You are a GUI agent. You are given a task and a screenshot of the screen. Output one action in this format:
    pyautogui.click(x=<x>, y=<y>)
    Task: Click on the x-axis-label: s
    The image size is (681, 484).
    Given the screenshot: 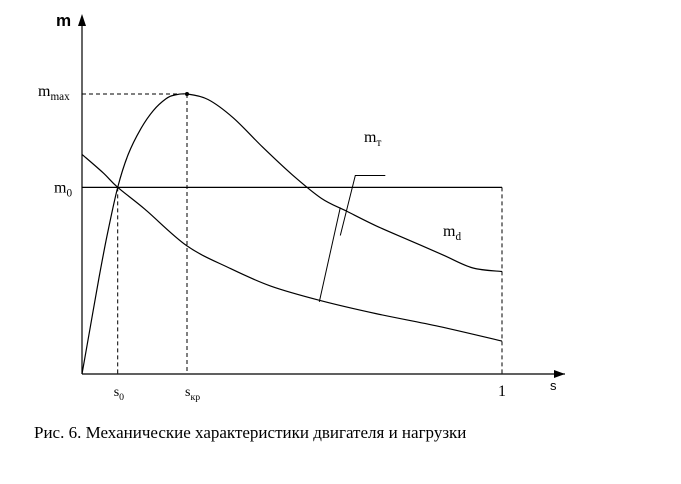 What is the action you would take?
    pyautogui.click(x=553, y=385)
    